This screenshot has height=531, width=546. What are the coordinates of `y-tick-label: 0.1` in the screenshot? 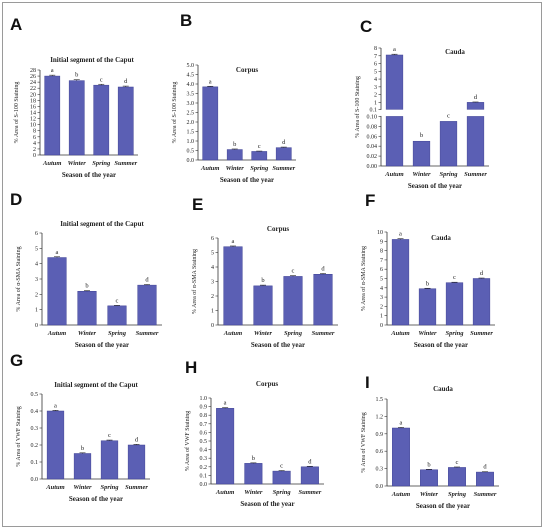 It's located at (35, 463).